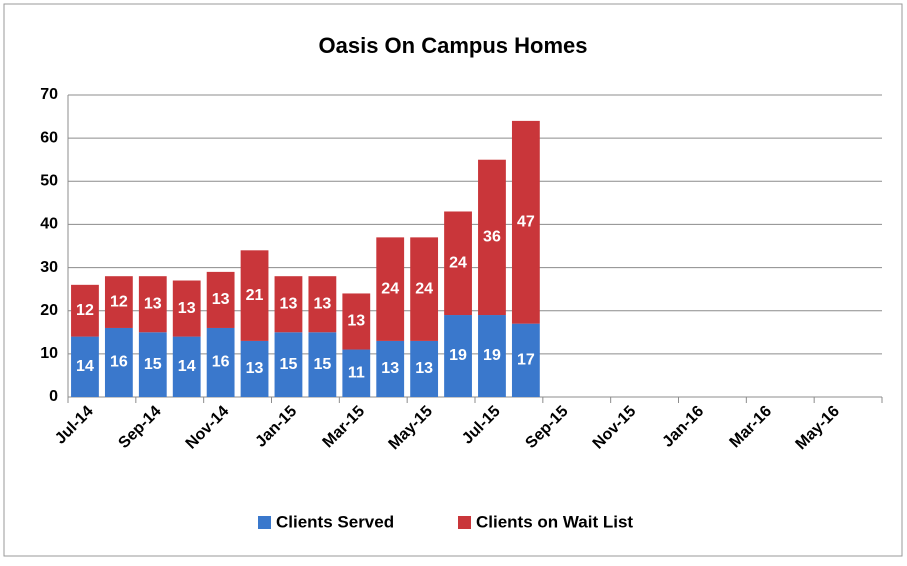  Describe the element at coordinates (49, 310) in the screenshot. I see `y-tick-label: 20` at that location.